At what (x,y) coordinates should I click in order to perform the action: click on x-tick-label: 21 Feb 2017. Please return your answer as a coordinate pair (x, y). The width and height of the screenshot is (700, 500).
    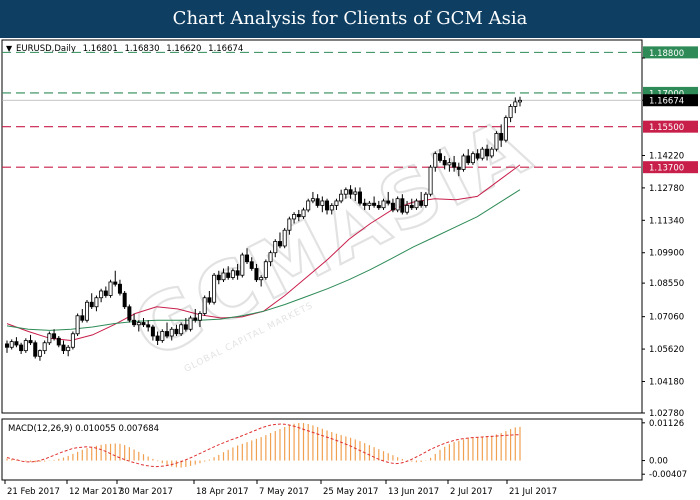
    Looking at the image, I should click on (33, 492).